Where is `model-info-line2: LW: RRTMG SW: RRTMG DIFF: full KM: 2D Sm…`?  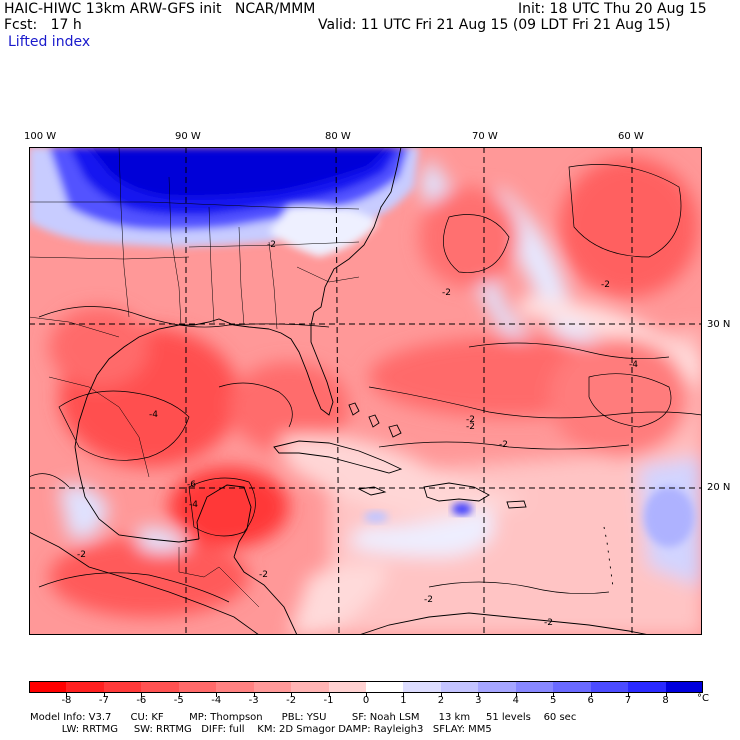
model-info-line2: LW: RRTMG SW: RRTMG DIFF: full KM: 2D Sm… is located at coordinates (261, 729).